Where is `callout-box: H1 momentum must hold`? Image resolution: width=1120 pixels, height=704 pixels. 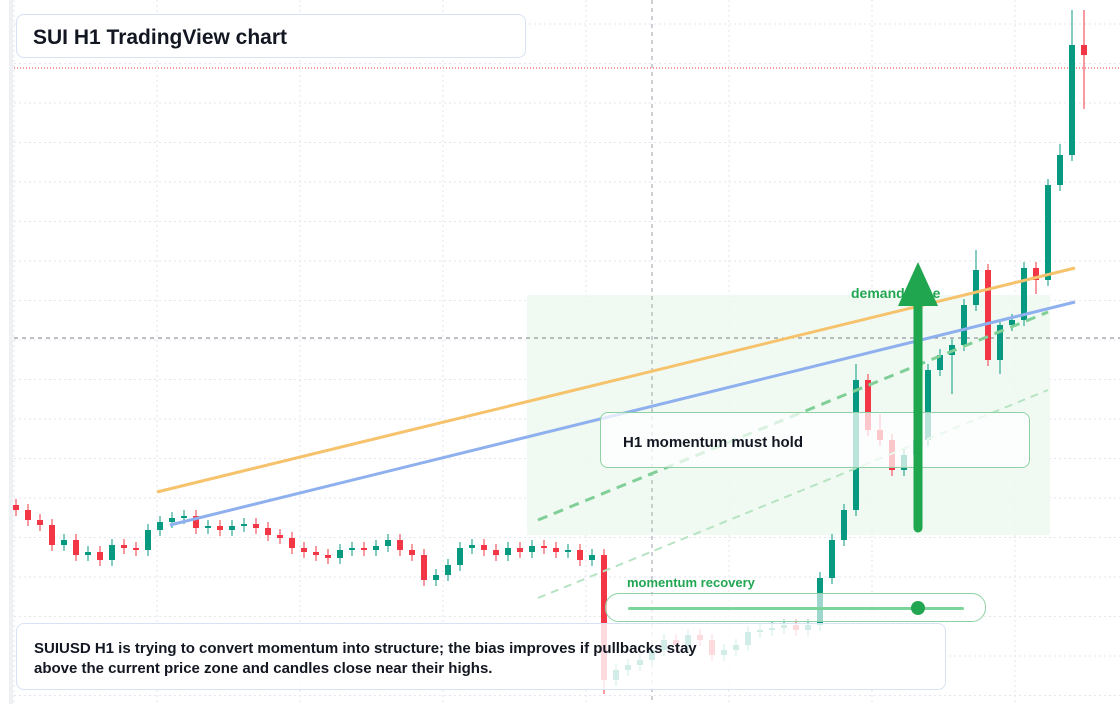 callout-box: H1 momentum must hold is located at coordinates (815, 440).